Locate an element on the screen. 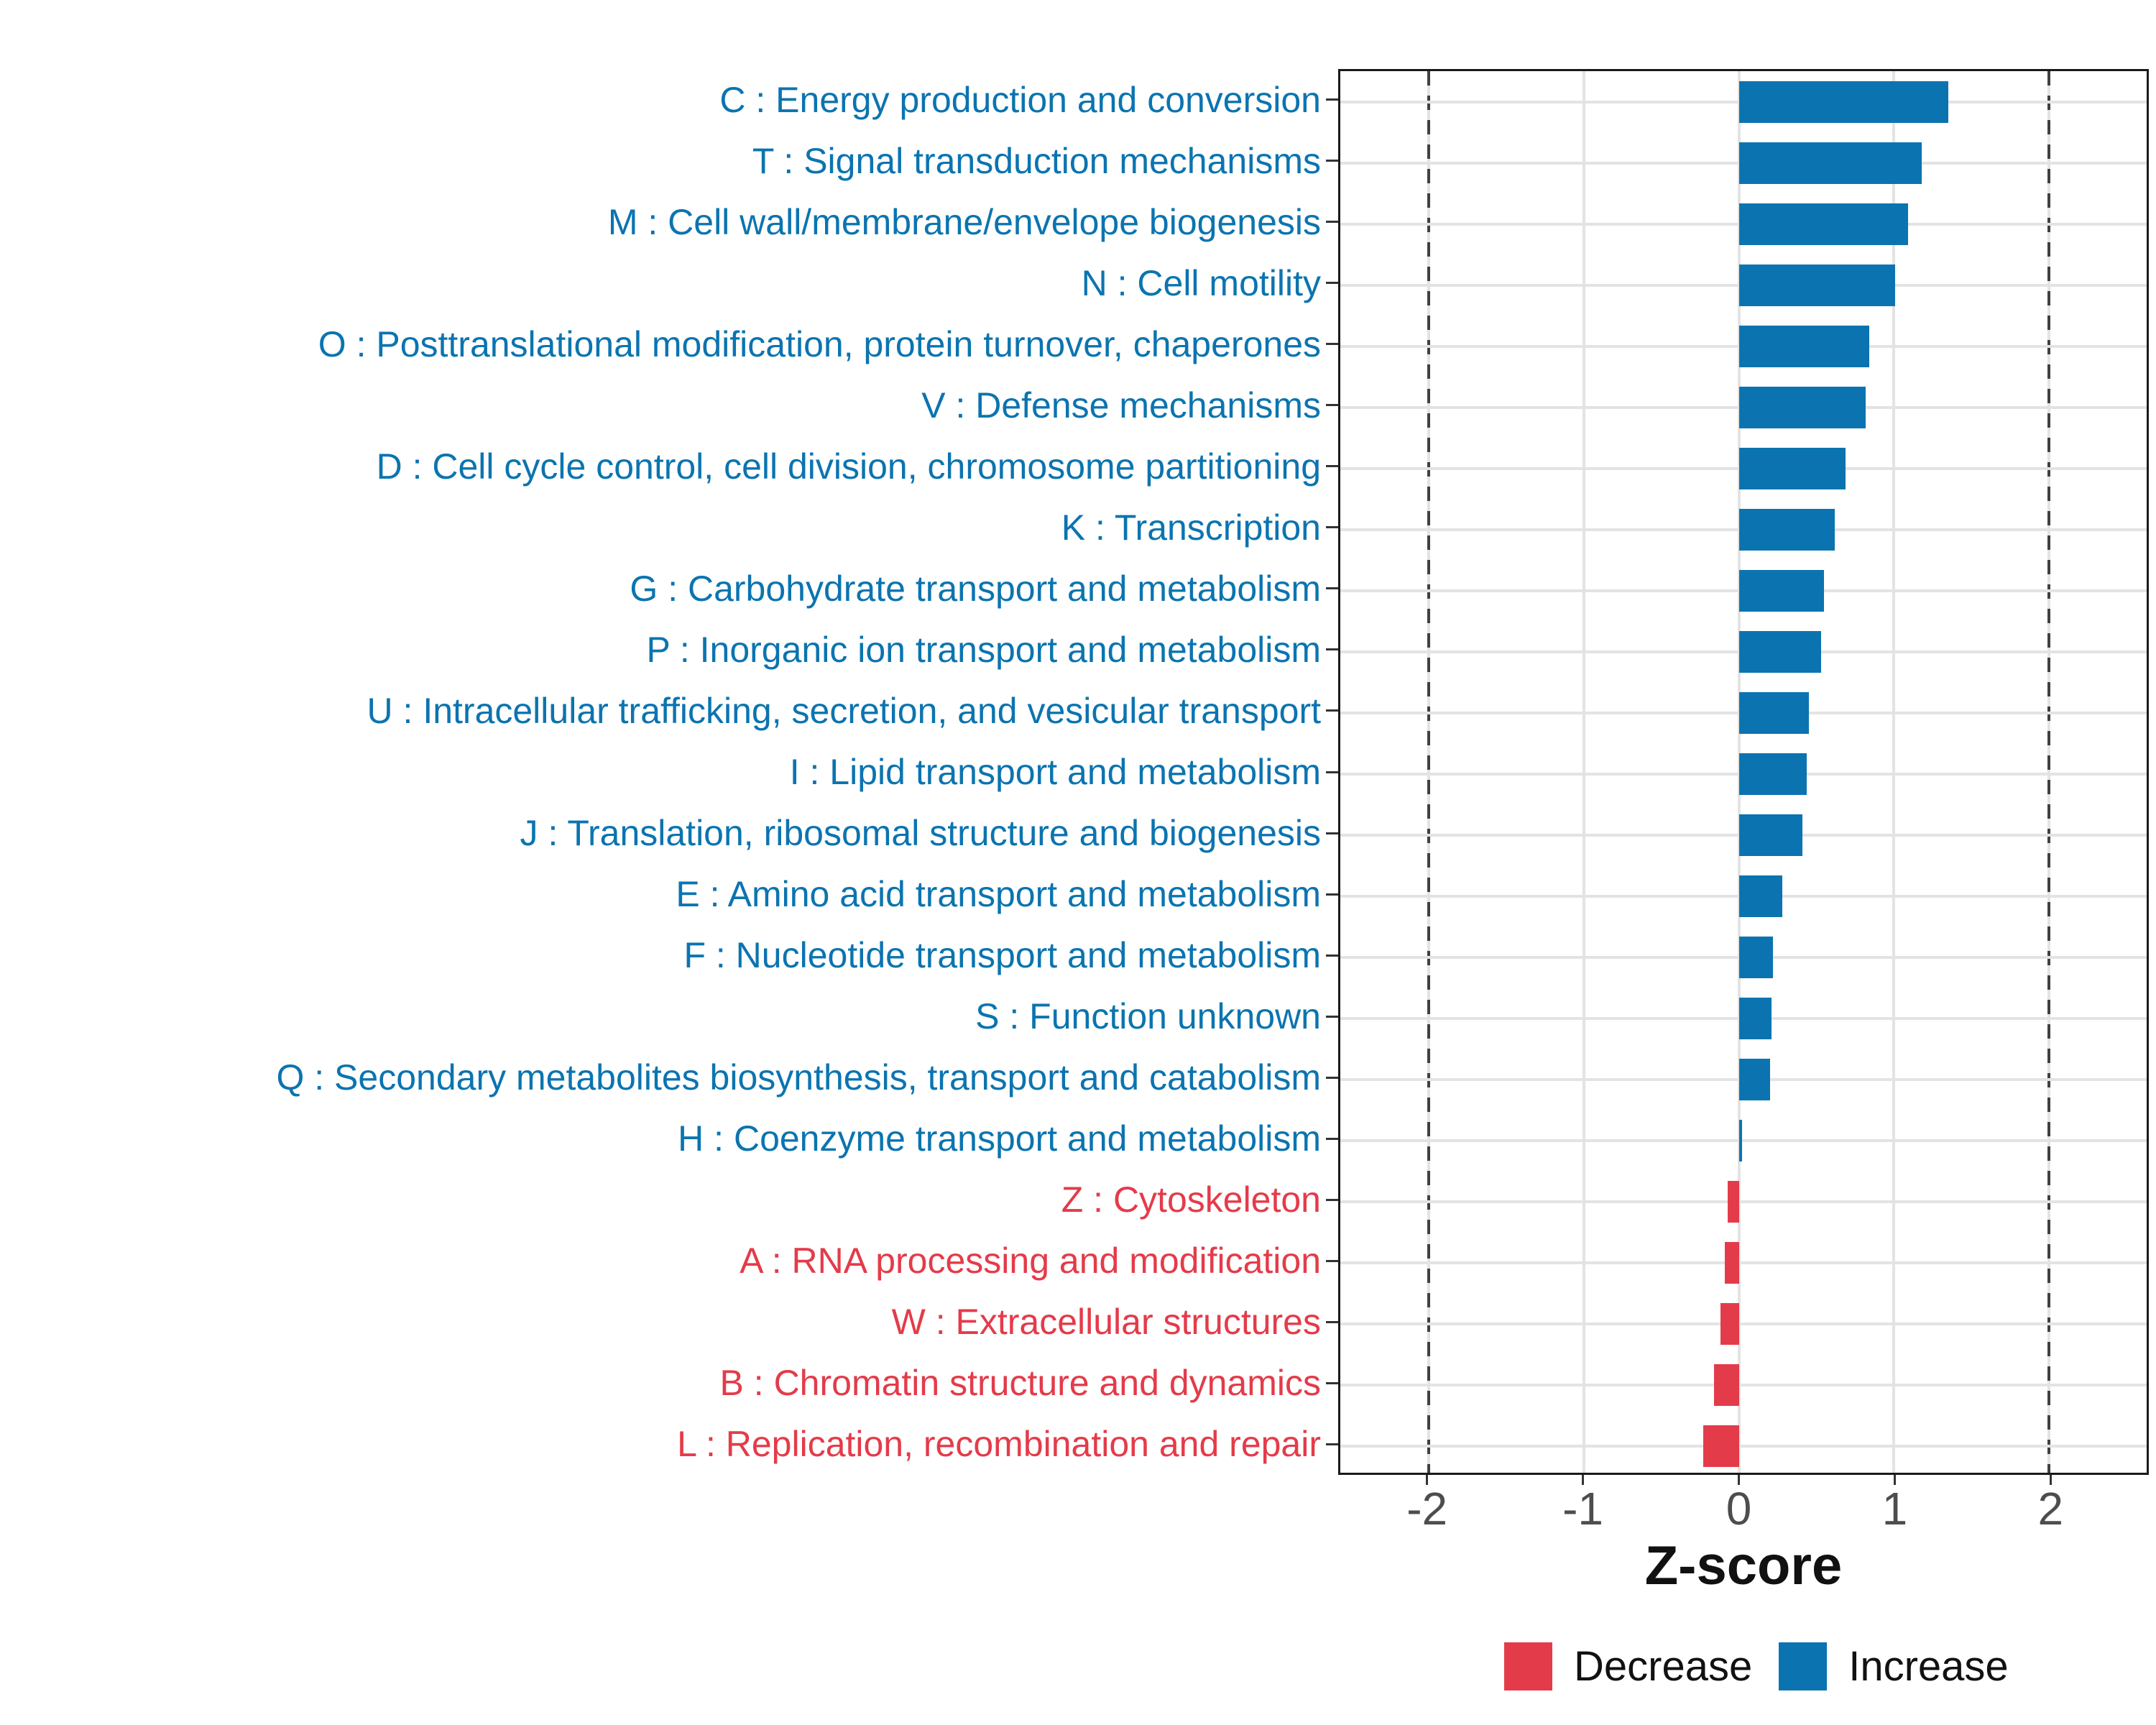  bar-O is located at coordinates (1804, 346).